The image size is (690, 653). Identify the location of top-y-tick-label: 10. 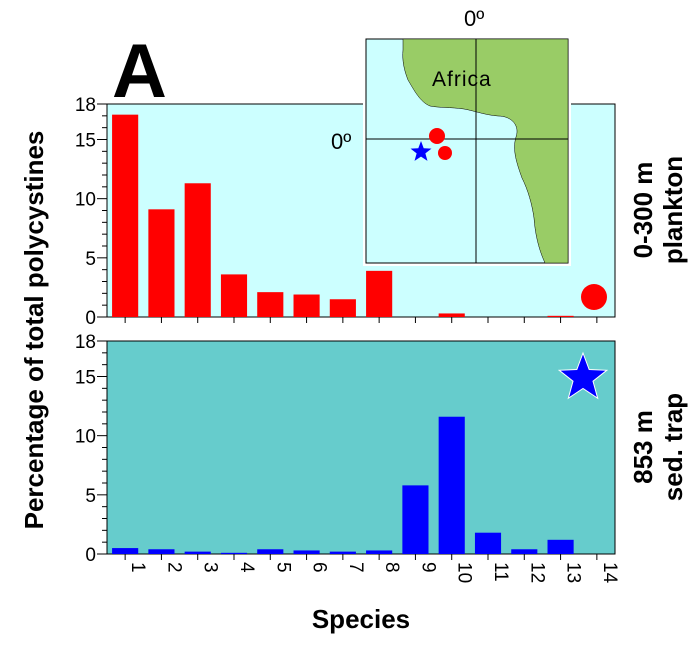
(85, 200).